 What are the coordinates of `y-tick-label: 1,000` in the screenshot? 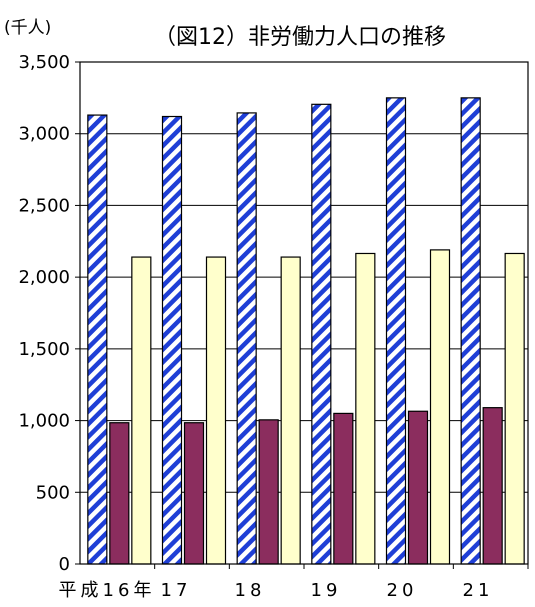 It's located at (44, 421).